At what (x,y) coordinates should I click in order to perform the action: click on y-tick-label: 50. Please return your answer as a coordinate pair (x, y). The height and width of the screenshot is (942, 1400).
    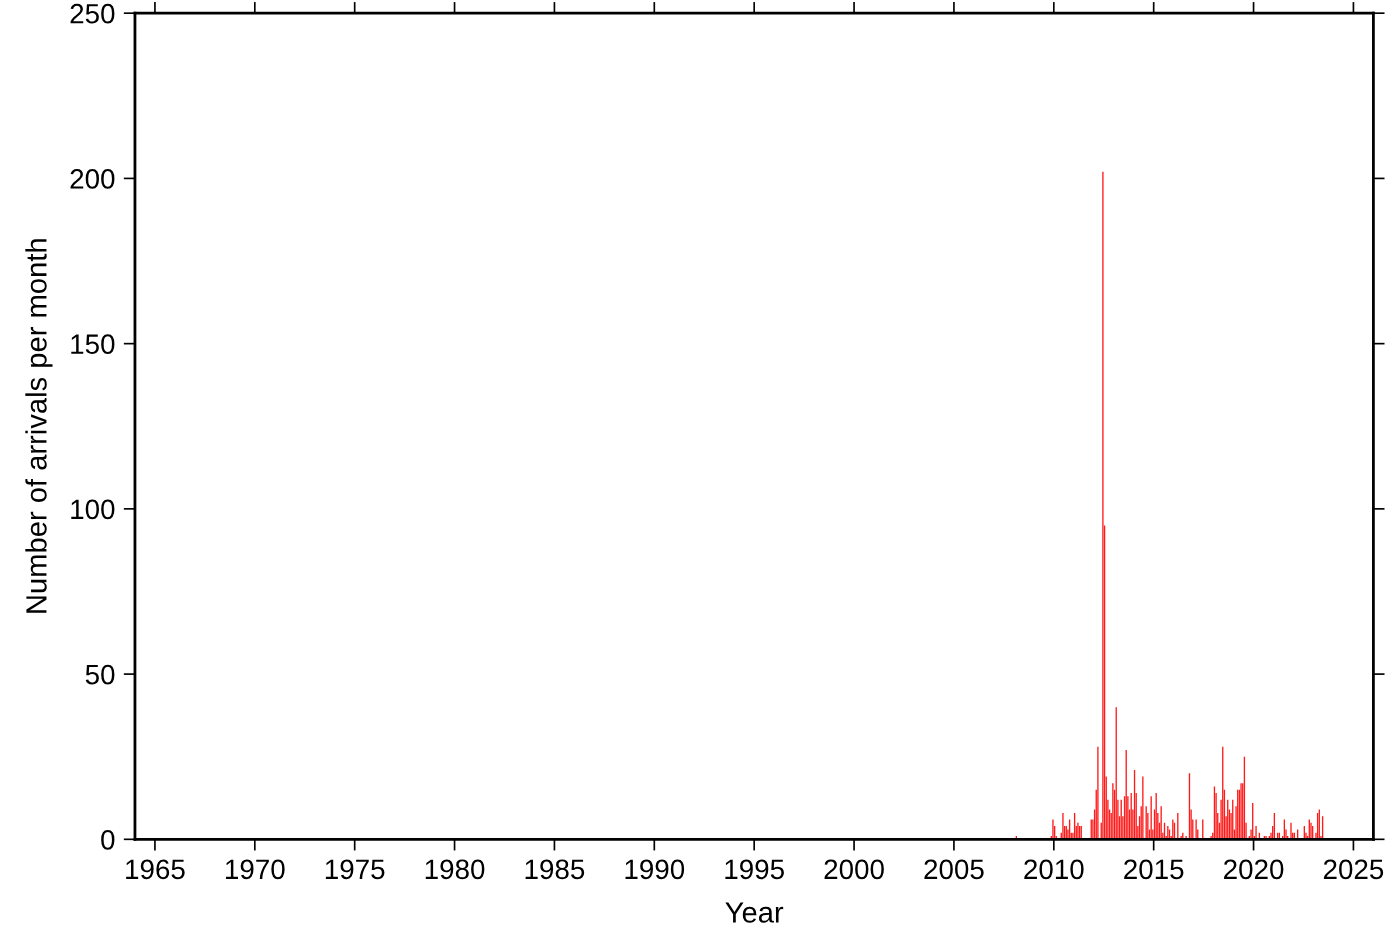
    Looking at the image, I should click on (100, 674).